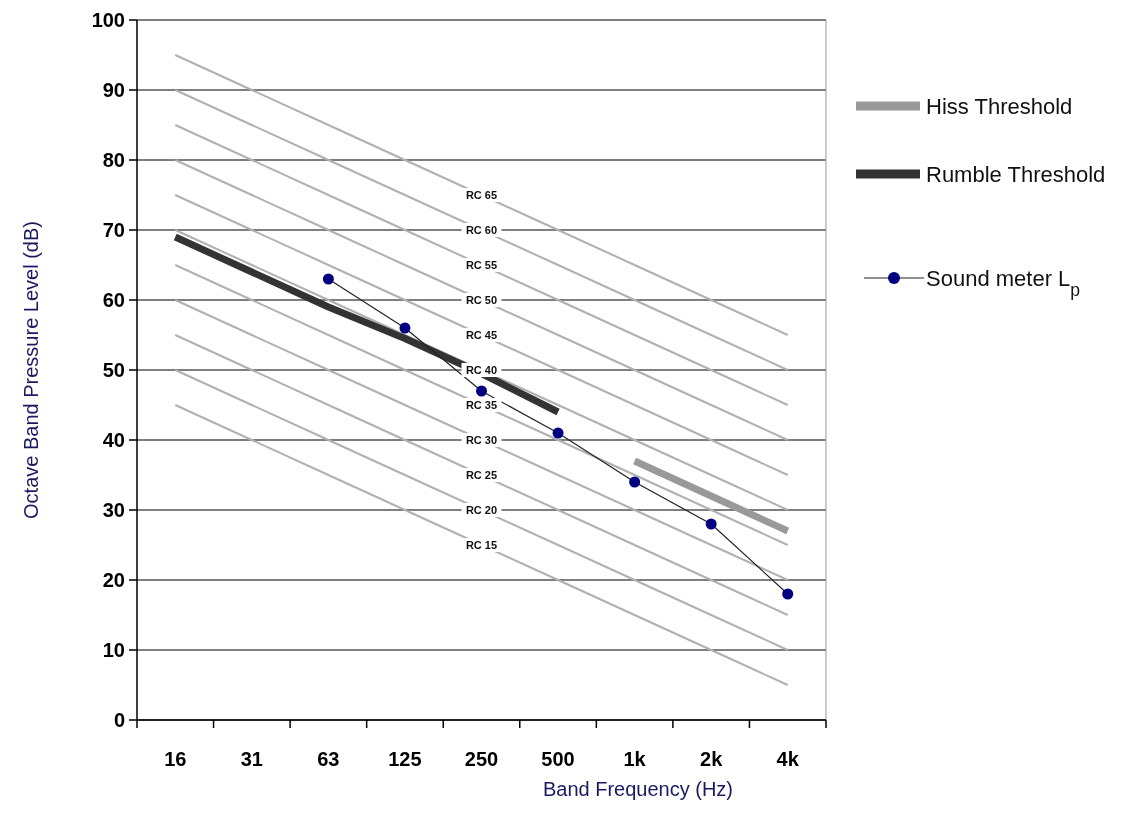 This screenshot has width=1146, height=818. What do you see at coordinates (635, 759) in the screenshot?
I see `x-tick-label: 1k` at bounding box center [635, 759].